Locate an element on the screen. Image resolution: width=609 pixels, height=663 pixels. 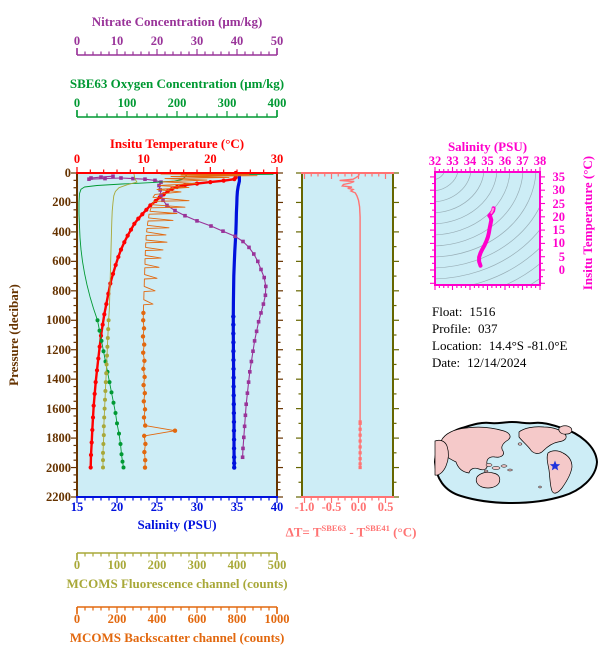
ts-temperature-tick-labels-item: 20 is located at coordinates (559, 216).